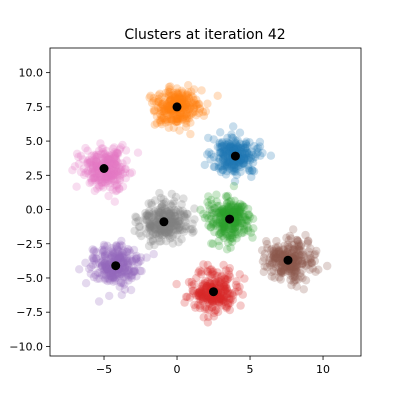 This screenshot has width=400, height=400. What do you see at coordinates (210, 293) in the screenshot?
I see `cluster-7-points` at bounding box center [210, 293].